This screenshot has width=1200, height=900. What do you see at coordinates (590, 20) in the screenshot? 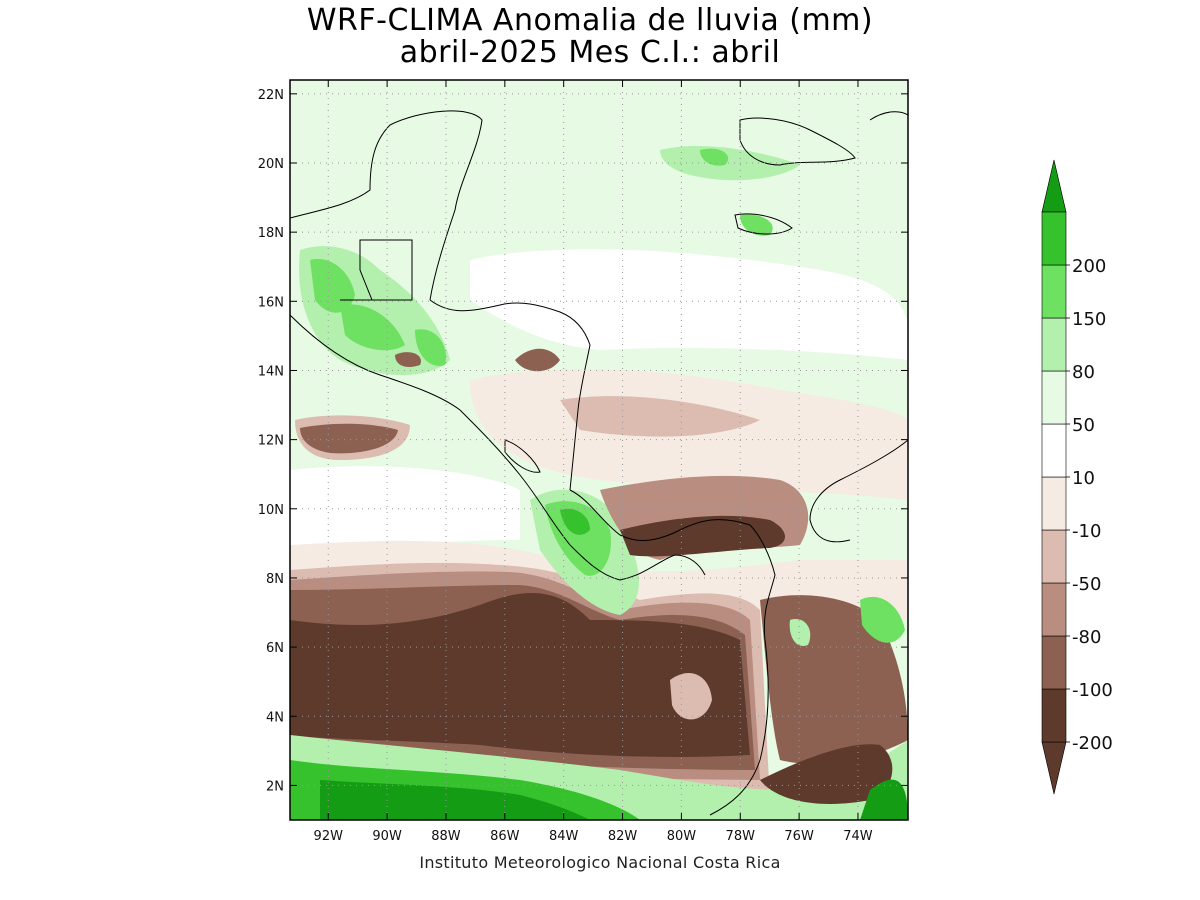
I see `map-title-line-1: WRF-CLIMA Anomalia de lluvia (mm)` at bounding box center [590, 20].